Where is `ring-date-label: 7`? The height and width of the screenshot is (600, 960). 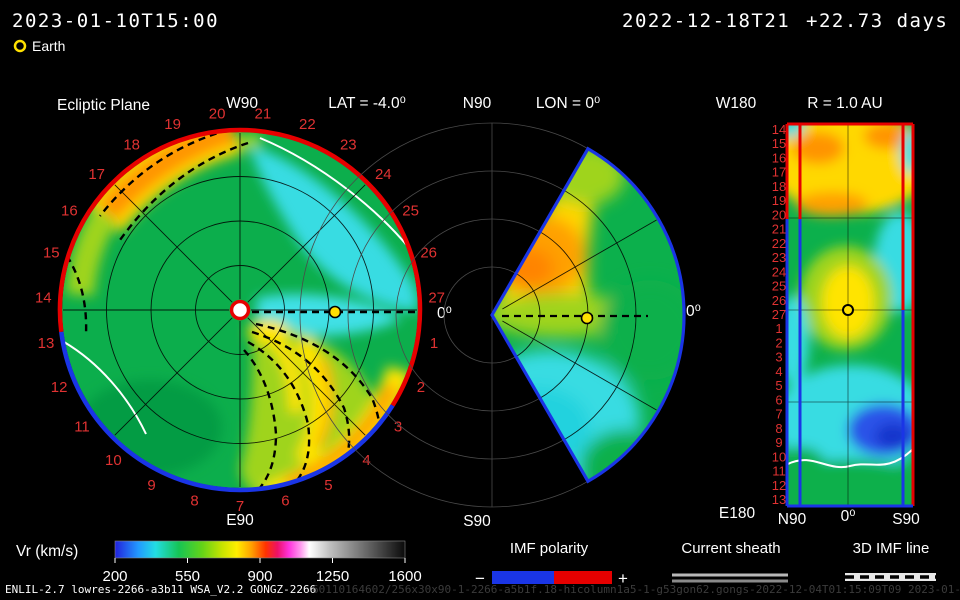 ring-date-label: 7 is located at coordinates (240, 506).